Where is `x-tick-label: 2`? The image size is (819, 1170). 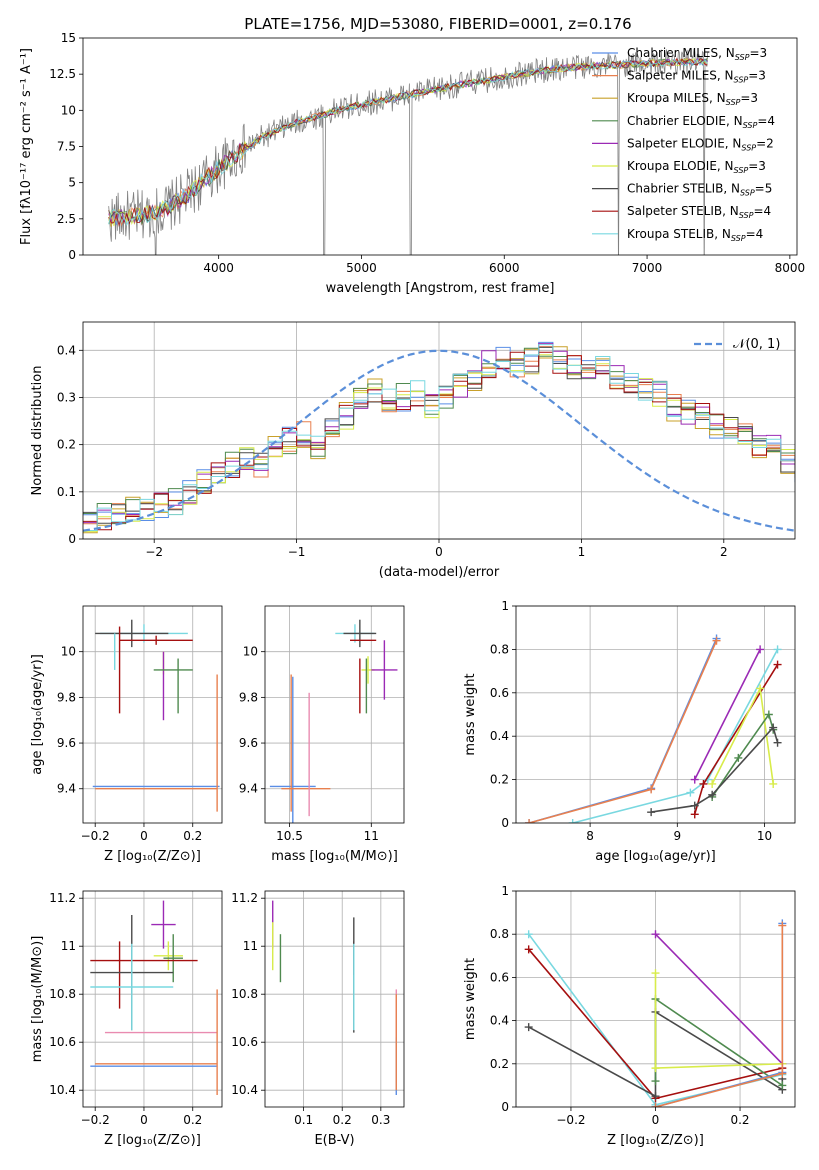
x-tick-label: 2 is located at coordinates (724, 552).